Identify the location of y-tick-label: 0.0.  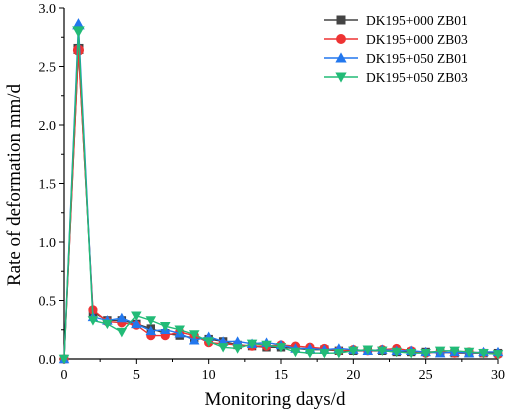
(48, 360).